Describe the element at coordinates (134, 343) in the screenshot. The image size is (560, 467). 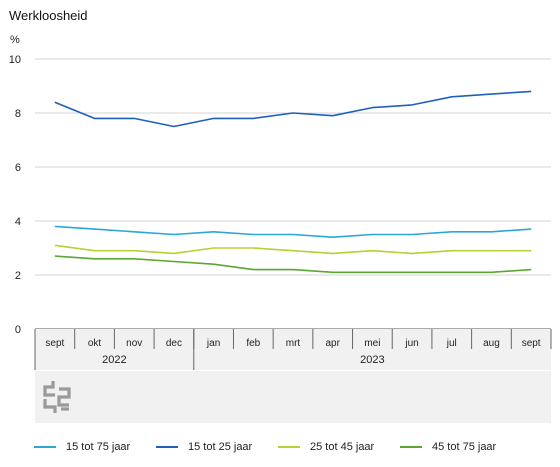
I see `x-tick-label: nov` at that location.